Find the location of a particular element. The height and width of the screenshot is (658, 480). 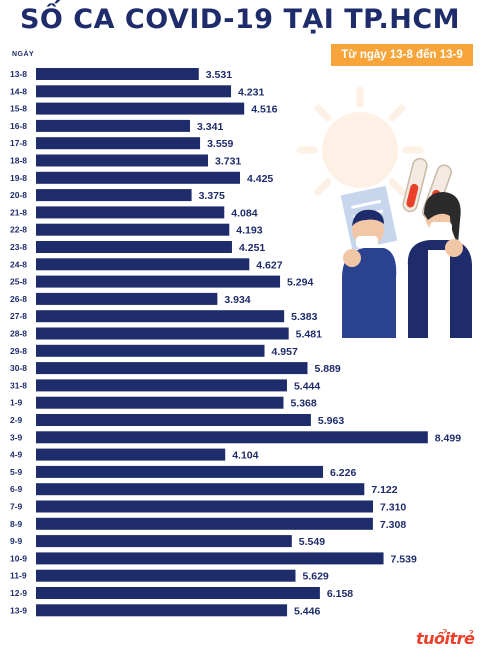

tuoi-tre-logo: tuổitrẻ is located at coordinates (445, 640).